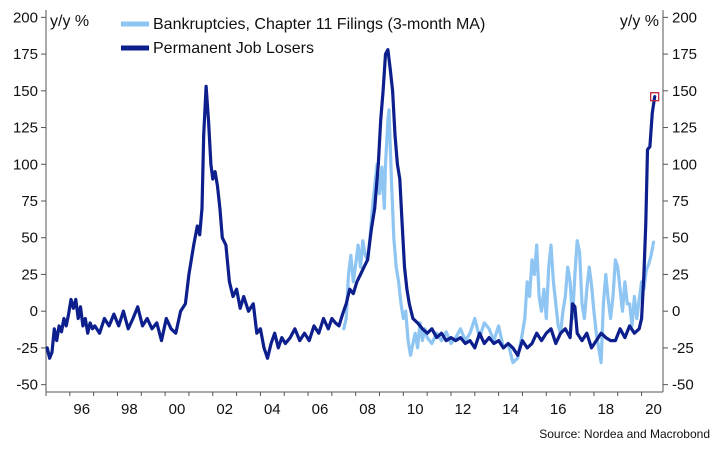 The height and width of the screenshot is (458, 727). I want to click on x-tick-label: 98, so click(129, 409).